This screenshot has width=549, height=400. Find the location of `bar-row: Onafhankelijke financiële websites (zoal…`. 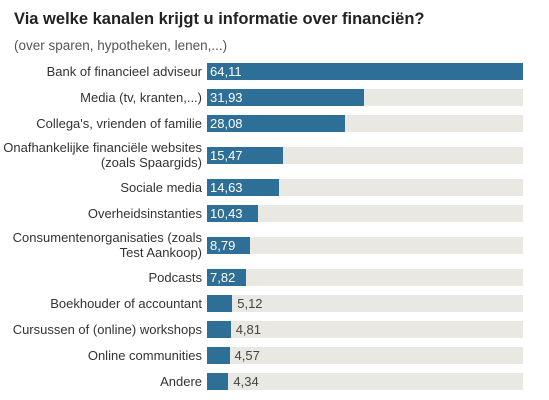

bar-row: Onafhankelijke financiële websites (zoal… is located at coordinates (274, 155).